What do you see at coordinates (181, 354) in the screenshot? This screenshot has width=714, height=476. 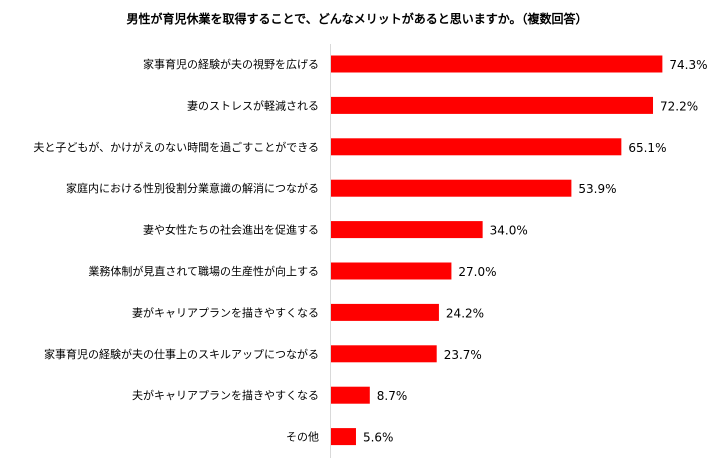 I see `category-label: 家事育児の経験が夫の仕事上のスキルアップにつながる` at bounding box center [181, 354].